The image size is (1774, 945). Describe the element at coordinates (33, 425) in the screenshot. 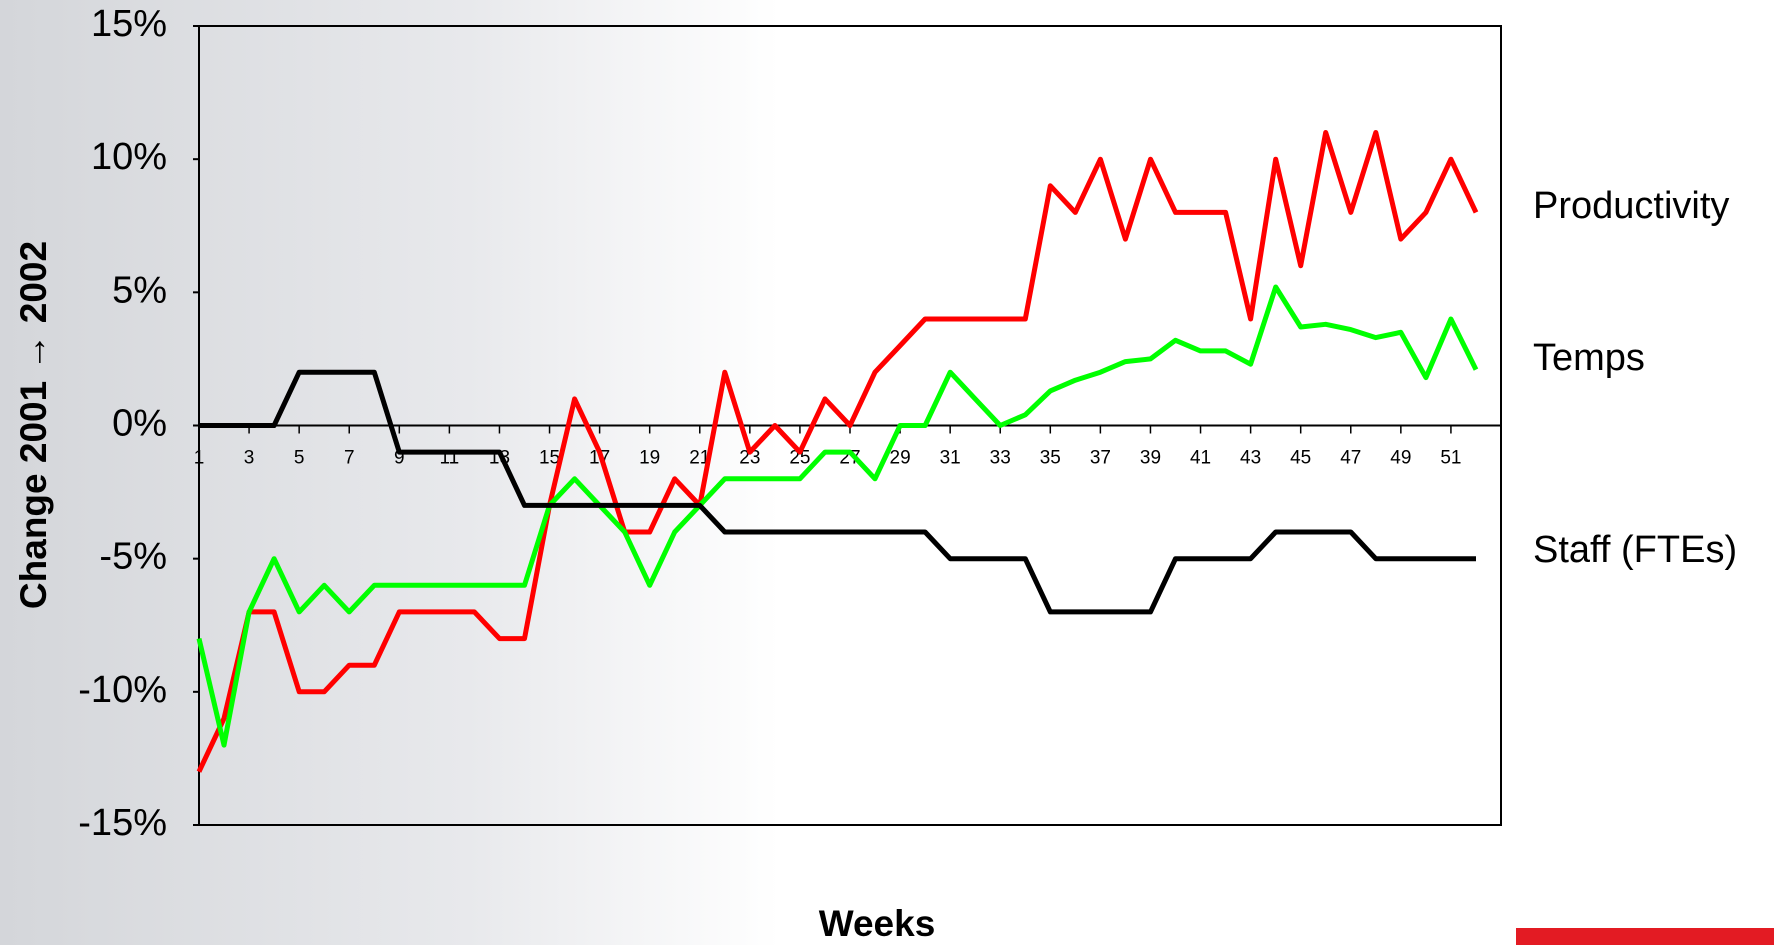

I see `y-axis-title: Change 2001 → 2002` at that location.